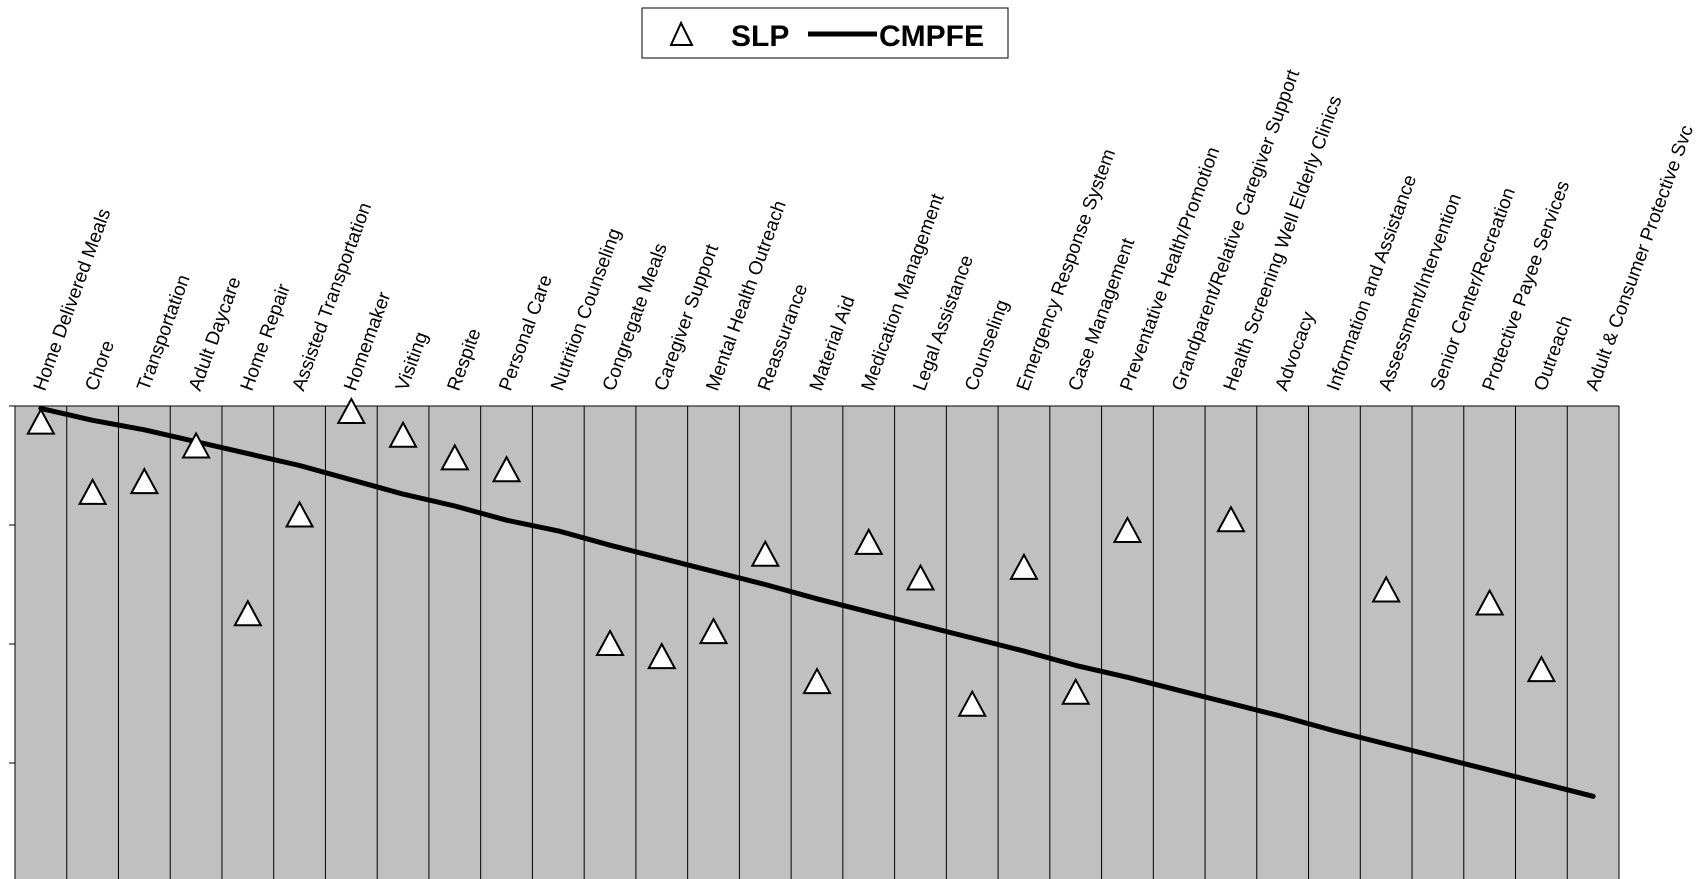  Describe the element at coordinates (833, 343) in the screenshot. I see `category-label: Material Aid` at that location.